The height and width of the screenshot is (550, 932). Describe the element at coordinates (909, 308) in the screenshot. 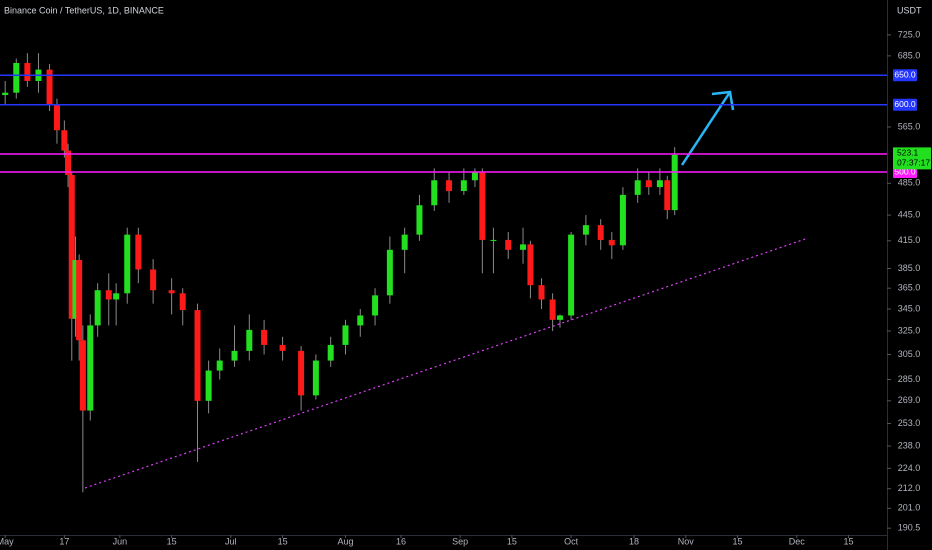

I see `y-tick-label: 345.0` at that location.